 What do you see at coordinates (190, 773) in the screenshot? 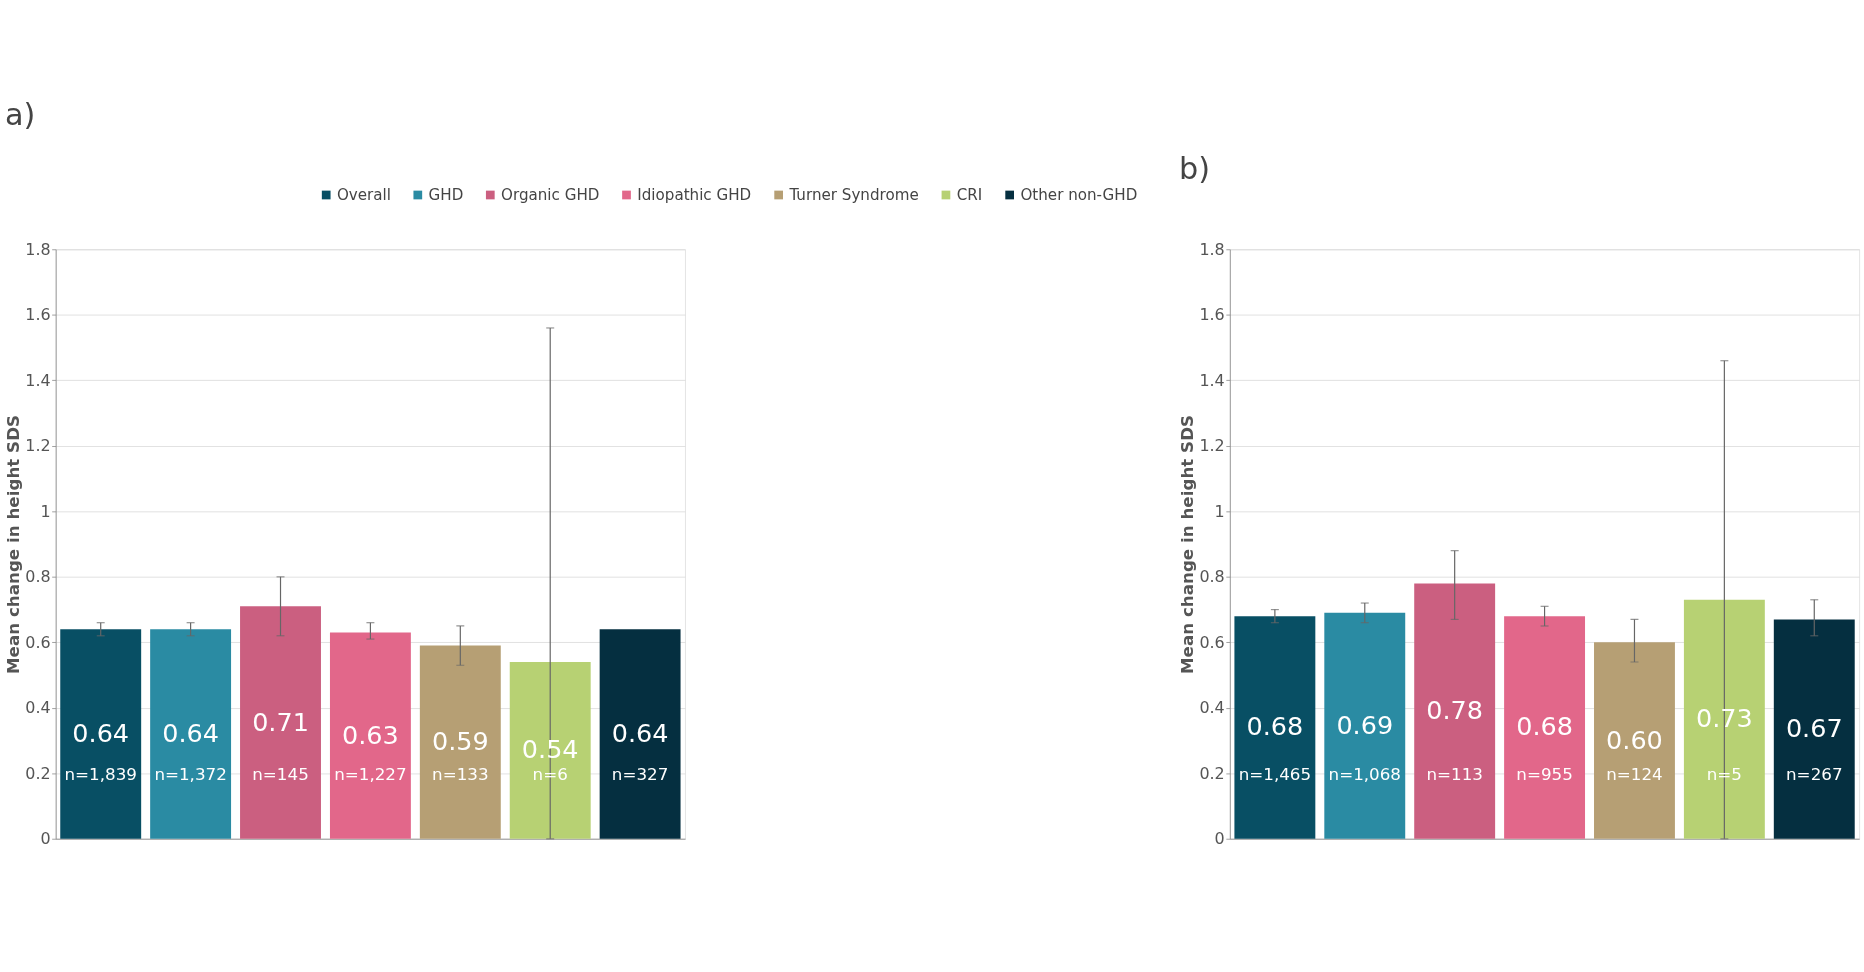
I see `annotation: n=1,372` at bounding box center [190, 773].